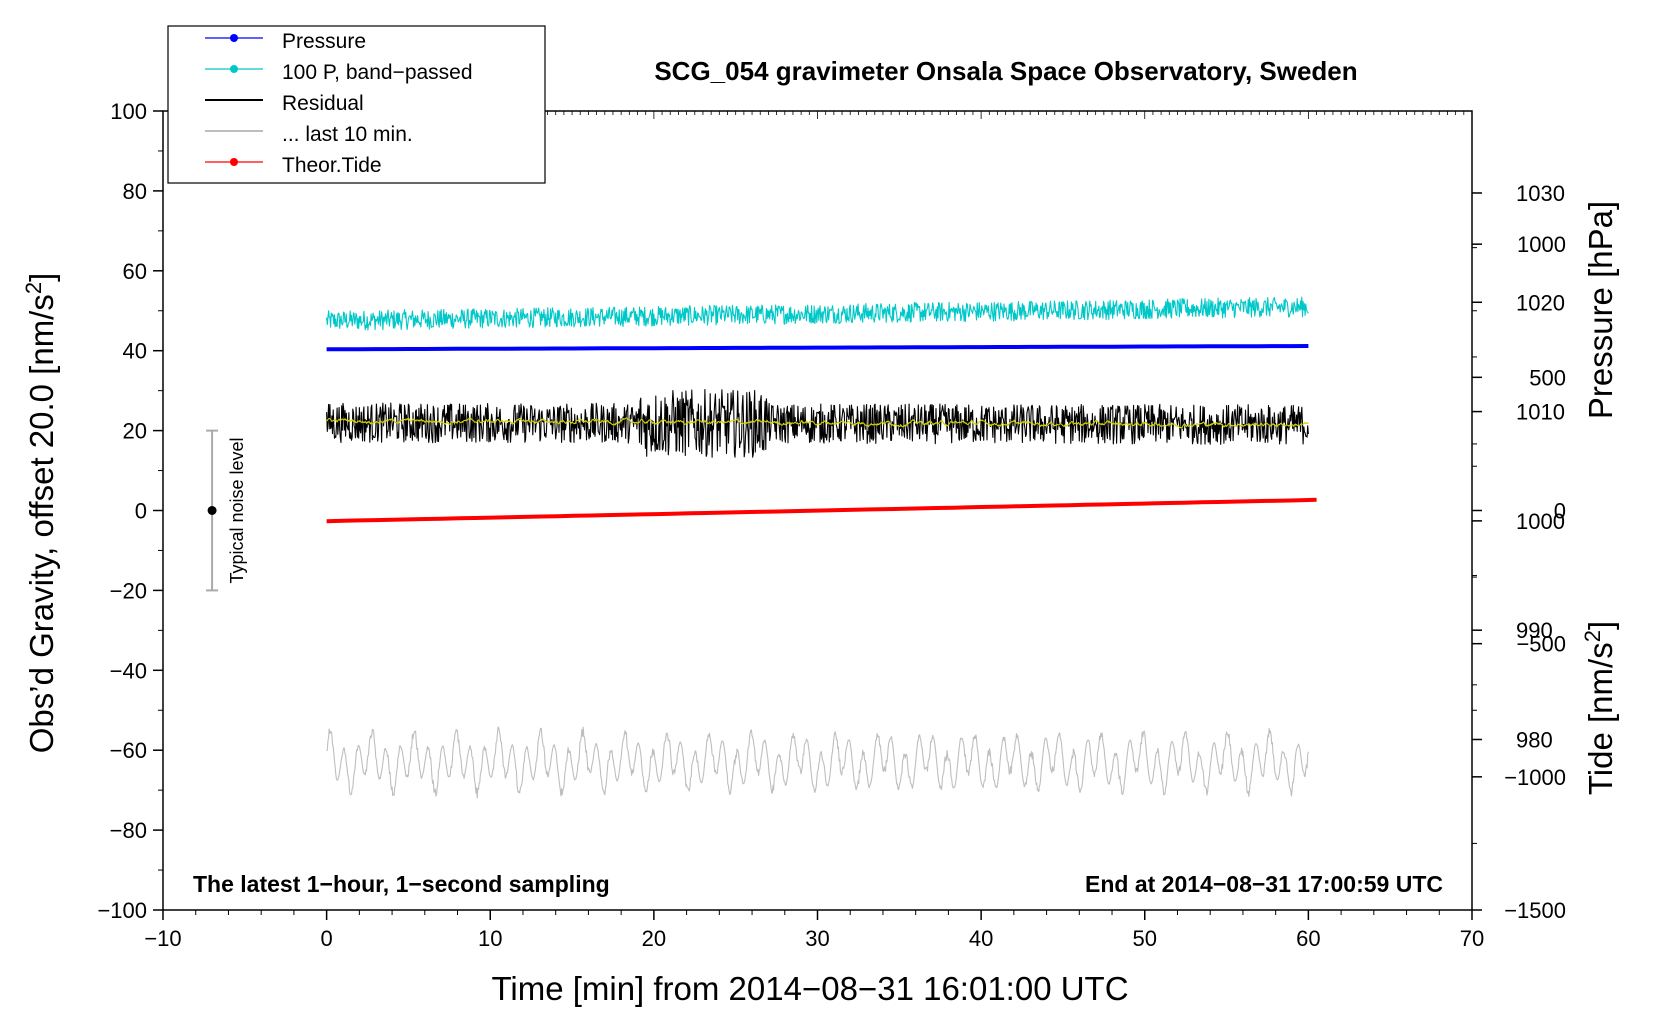 This screenshot has height=1020, width=1660. Describe the element at coordinates (141, 511) in the screenshot. I see `y-tick-label: 0` at that location.